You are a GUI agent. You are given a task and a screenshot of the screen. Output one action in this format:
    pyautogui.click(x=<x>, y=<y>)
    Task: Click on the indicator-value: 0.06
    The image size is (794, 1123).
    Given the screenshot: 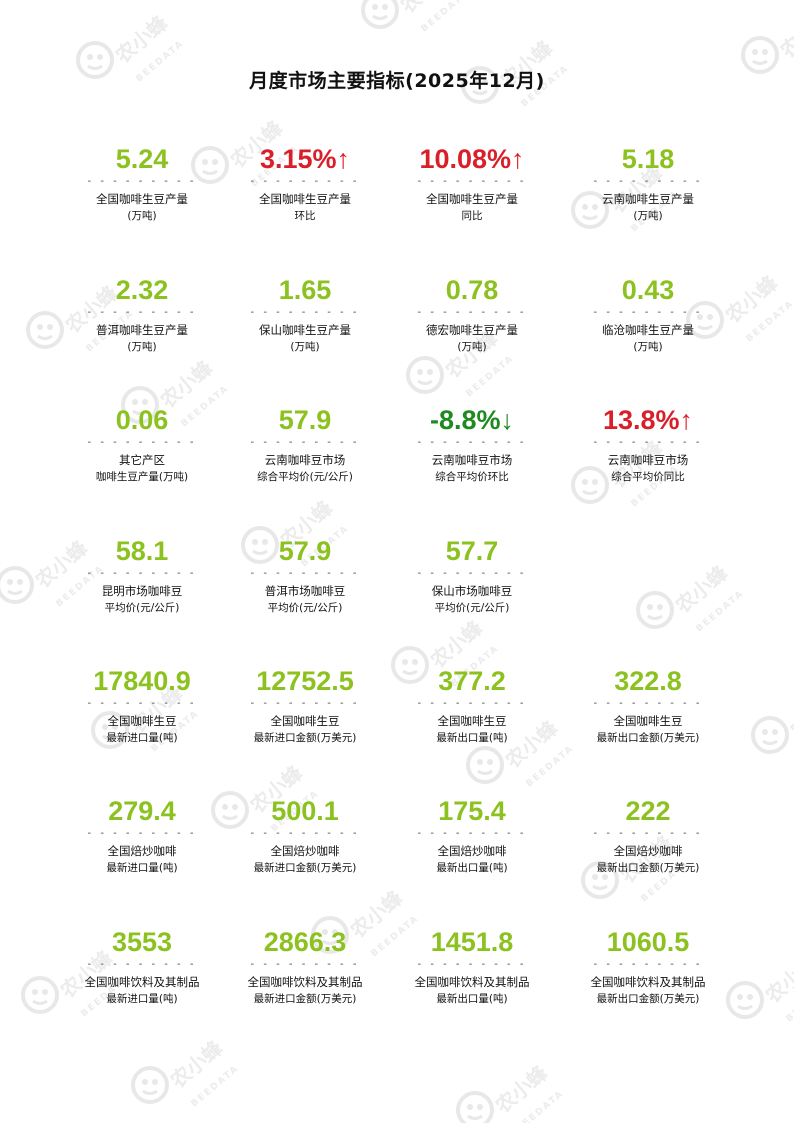 What is the action you would take?
    pyautogui.click(x=142, y=420)
    